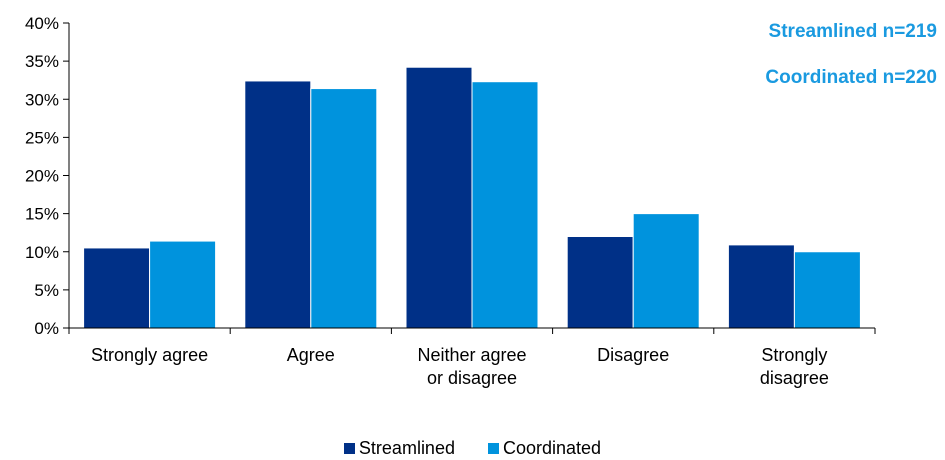 This screenshot has height=460, width=945. Describe the element at coordinates (852, 31) in the screenshot. I see `annotation-streamlined-n: Streamlined n=219` at that location.